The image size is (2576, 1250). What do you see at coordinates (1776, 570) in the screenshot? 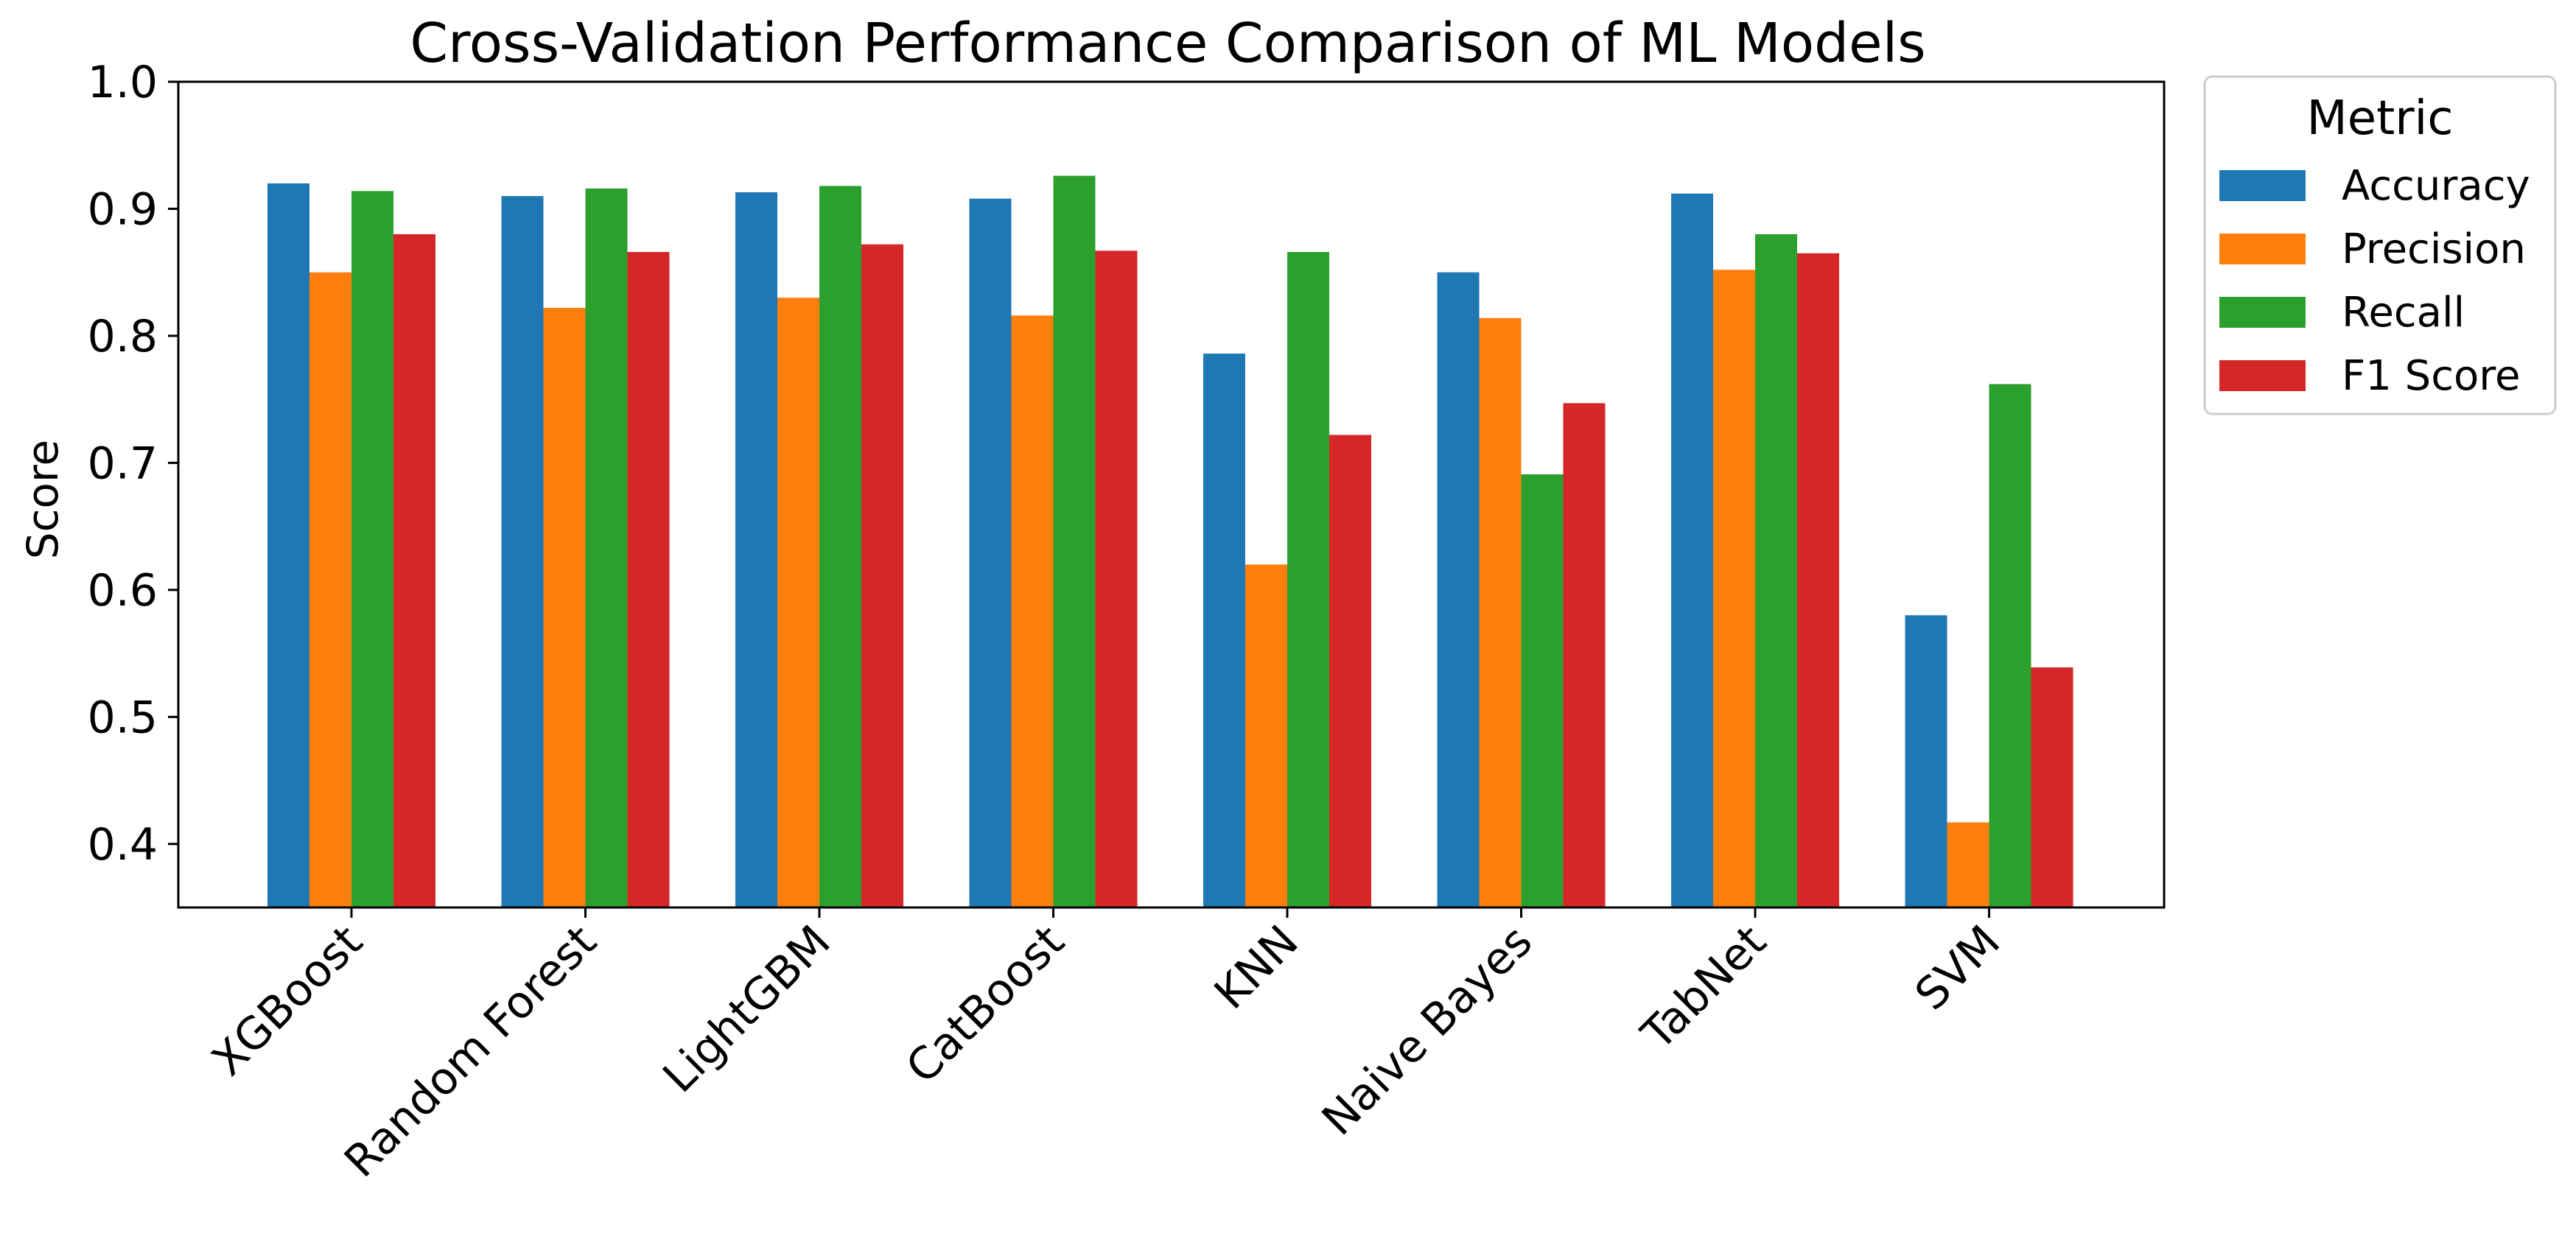
I see `bar-recall-tabnet` at bounding box center [1776, 570].